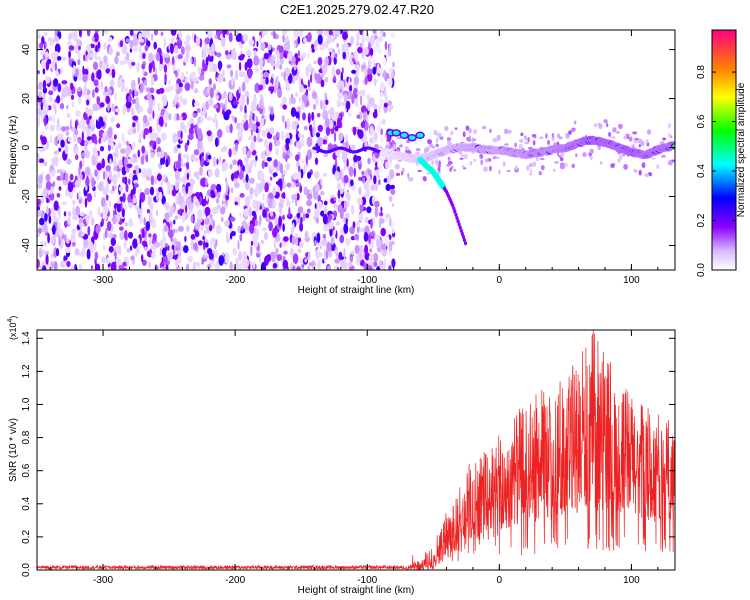  What do you see at coordinates (26, 371) in the screenshot?
I see `snr-y-tick-label: 1.2` at bounding box center [26, 371].